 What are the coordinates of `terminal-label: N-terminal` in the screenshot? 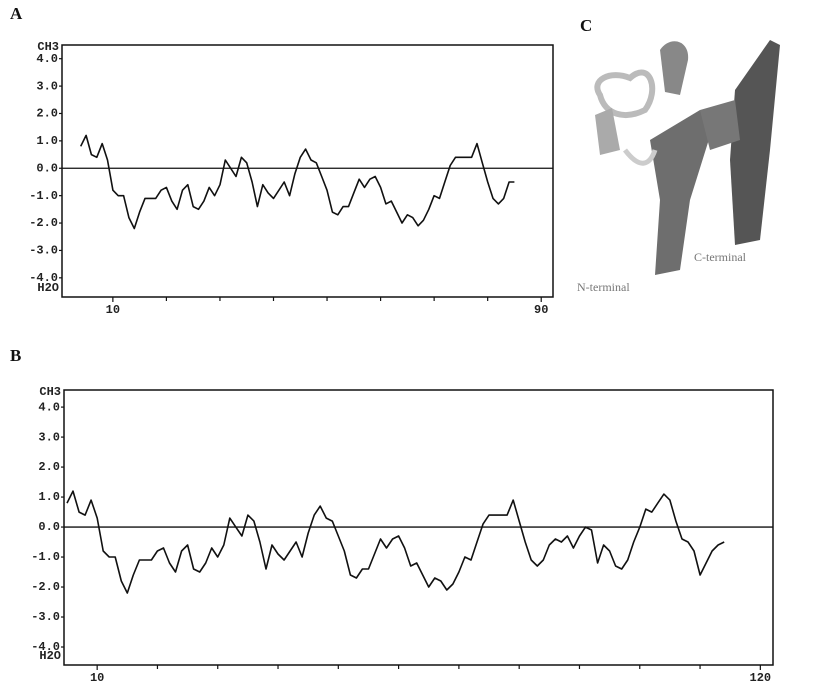 It's located at (603, 287).